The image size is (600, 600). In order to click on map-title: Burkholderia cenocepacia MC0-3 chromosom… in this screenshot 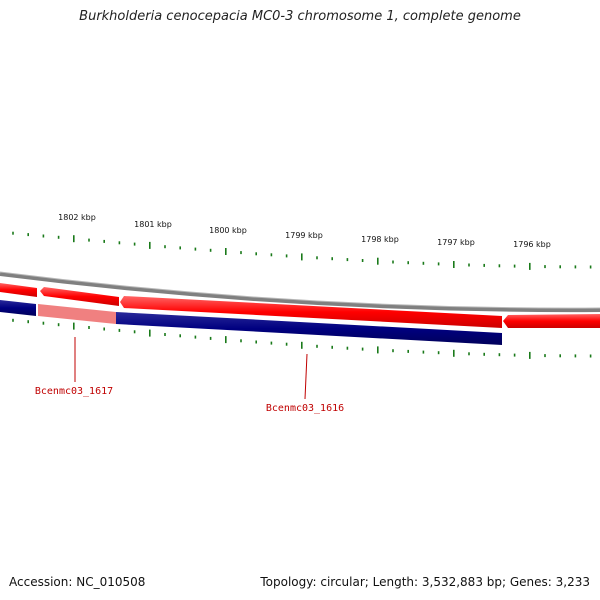, I will do `click(300, 16)`.